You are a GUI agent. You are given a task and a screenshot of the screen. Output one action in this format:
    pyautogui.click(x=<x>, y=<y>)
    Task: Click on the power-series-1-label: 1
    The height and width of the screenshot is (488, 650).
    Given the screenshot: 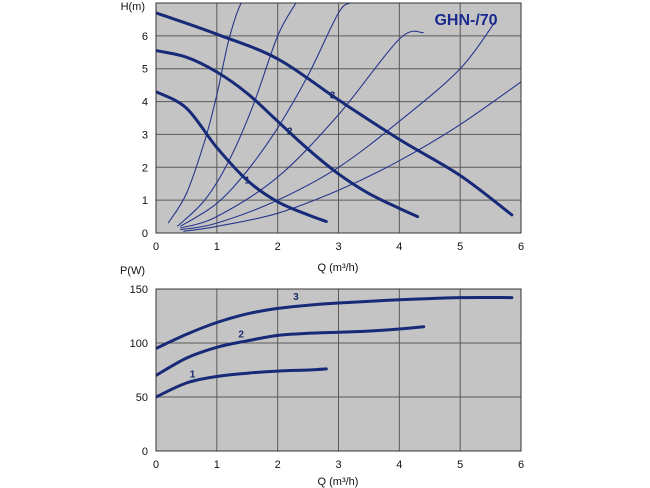 What is the action you would take?
    pyautogui.click(x=193, y=375)
    